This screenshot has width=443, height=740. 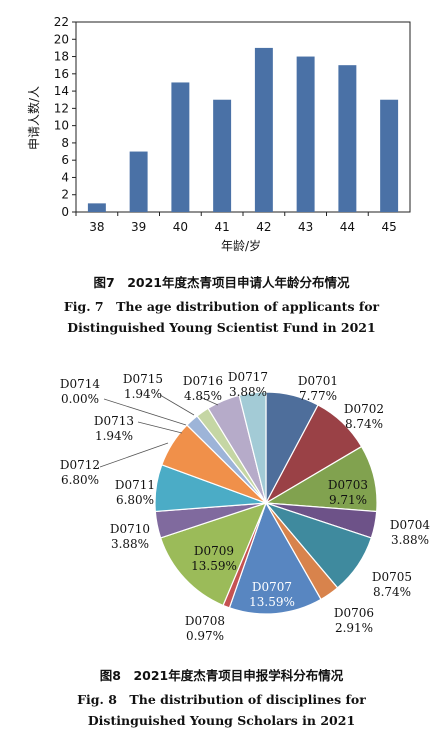 What do you see at coordinates (221, 675) in the screenshot?
I see `fig8-caption-cn: 图8 2021年度杰青项目申报学科分布情况` at bounding box center [221, 675].